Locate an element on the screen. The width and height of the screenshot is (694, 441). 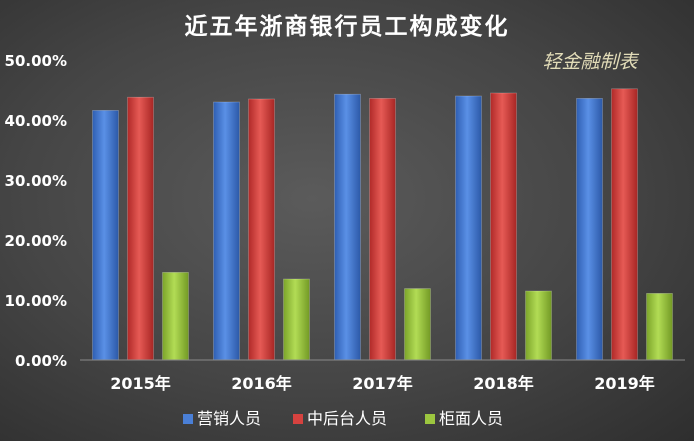
legend: 营销人员 中后台人员 柜面人员 is located at coordinates (343, 418).